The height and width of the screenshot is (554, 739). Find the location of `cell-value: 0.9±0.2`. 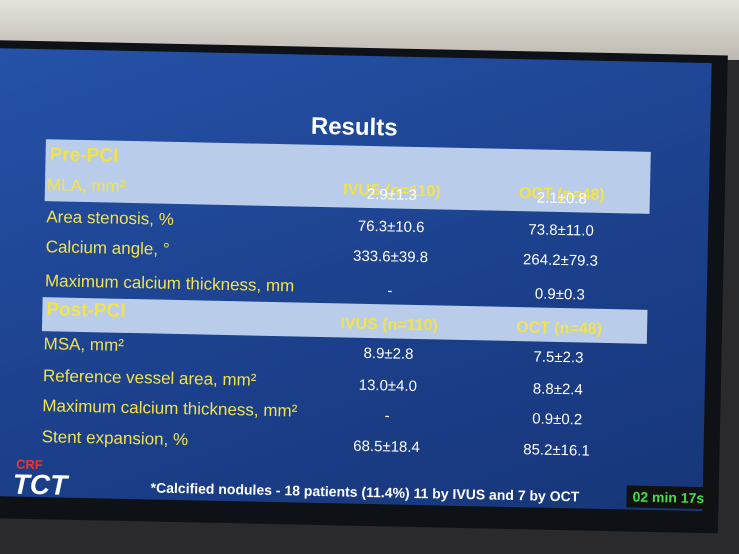

cell-value: 0.9±0.2 is located at coordinates (557, 419).